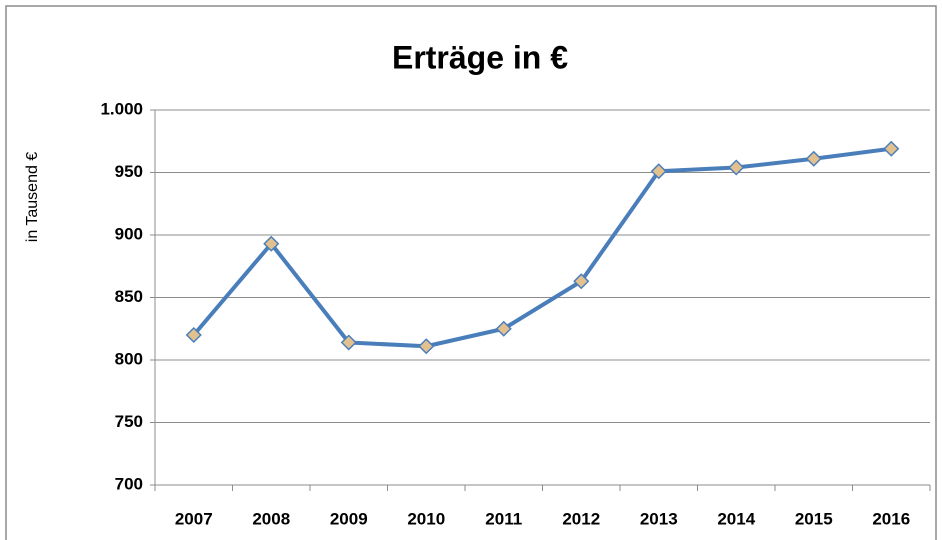  Describe the element at coordinates (32, 197) in the screenshot. I see `y-axis-label: in Tausend €` at that location.